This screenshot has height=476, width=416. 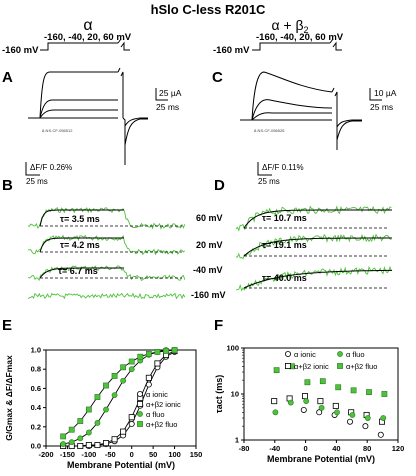 What do you see at coordinates (232, 348) in the screenshot?
I see `y-tick-label-f-2: 100` at bounding box center [232, 348].